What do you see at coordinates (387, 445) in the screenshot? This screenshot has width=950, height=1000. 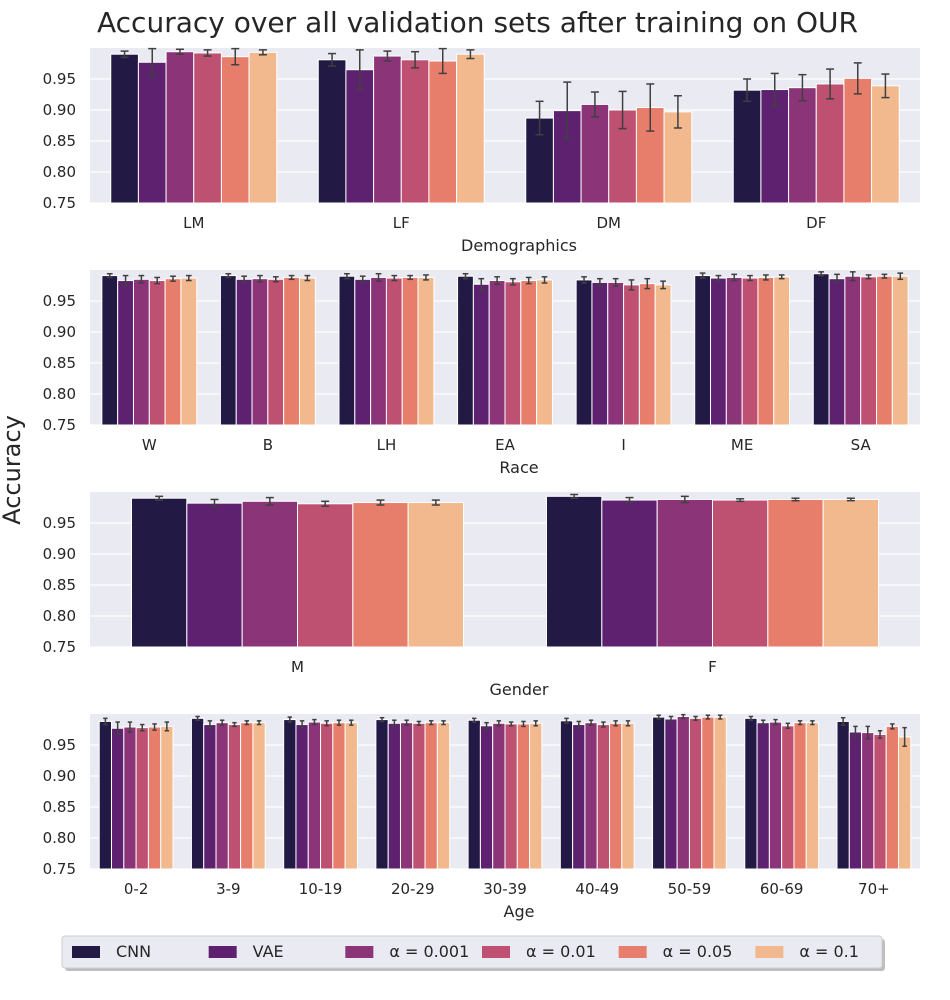 I see `x-tick-label: LH` at bounding box center [387, 445].